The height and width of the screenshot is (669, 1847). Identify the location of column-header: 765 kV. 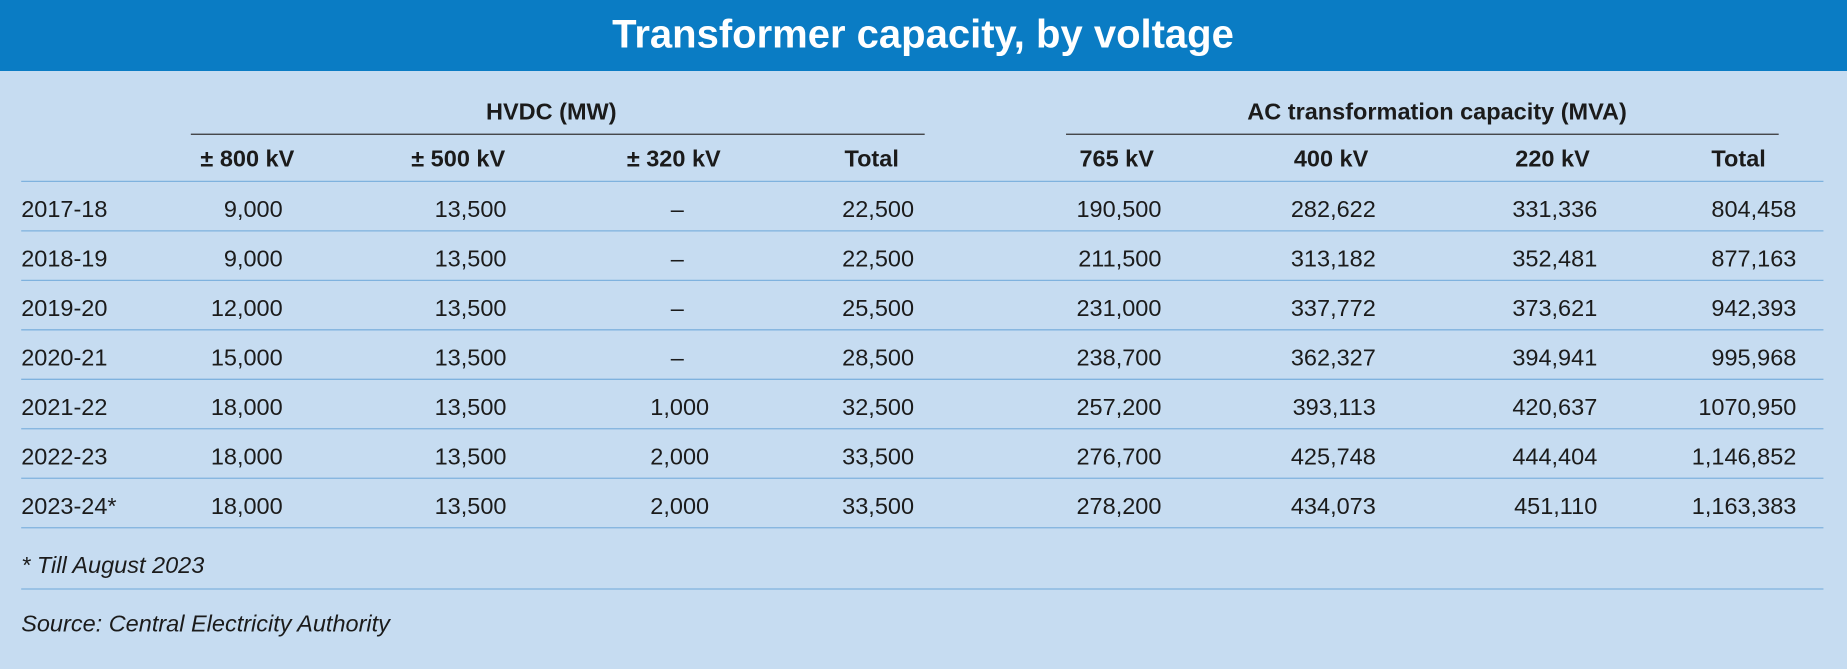
(1116, 158).